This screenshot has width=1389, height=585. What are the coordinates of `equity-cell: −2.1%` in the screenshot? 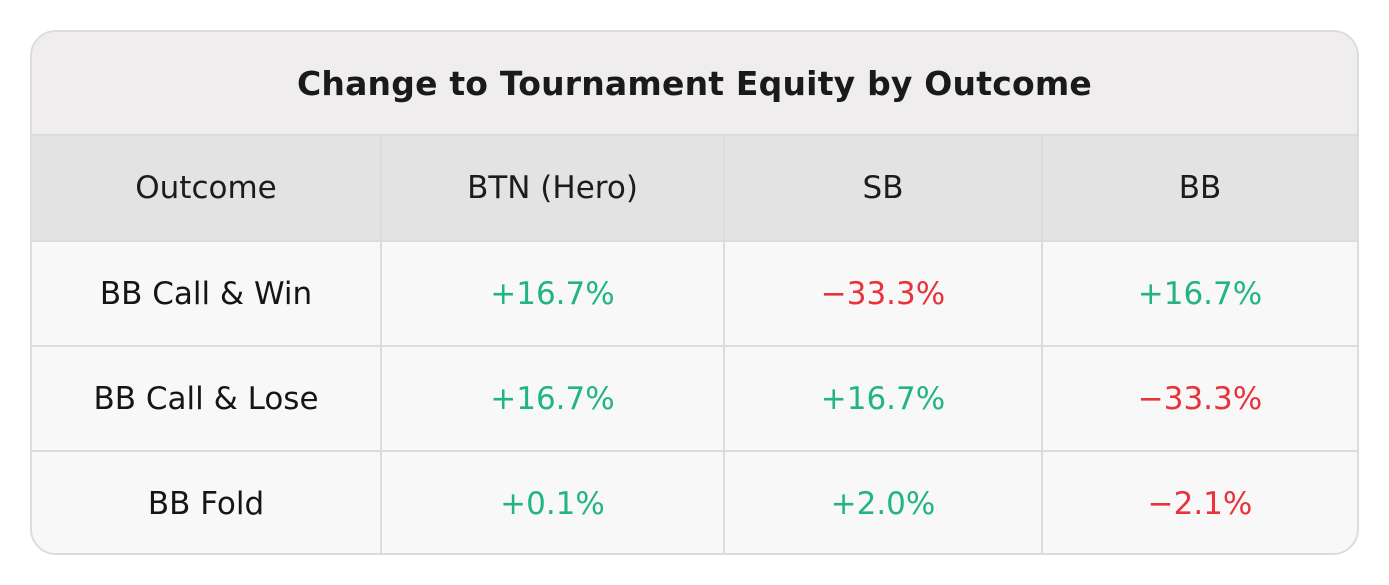 It's located at (1199, 502).